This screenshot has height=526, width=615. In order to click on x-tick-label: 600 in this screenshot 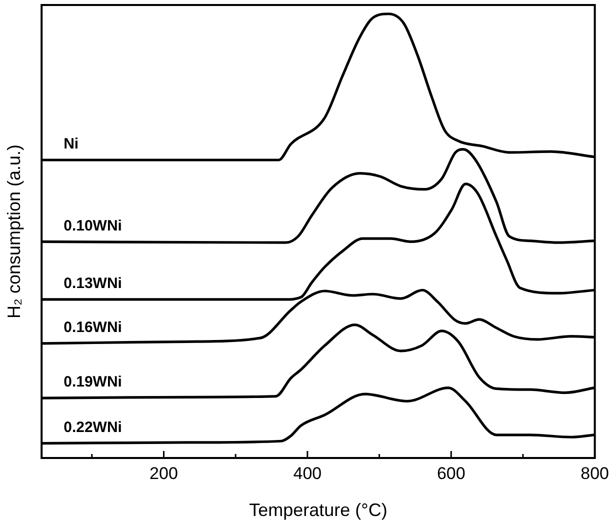, I will do `click(451, 473)`.